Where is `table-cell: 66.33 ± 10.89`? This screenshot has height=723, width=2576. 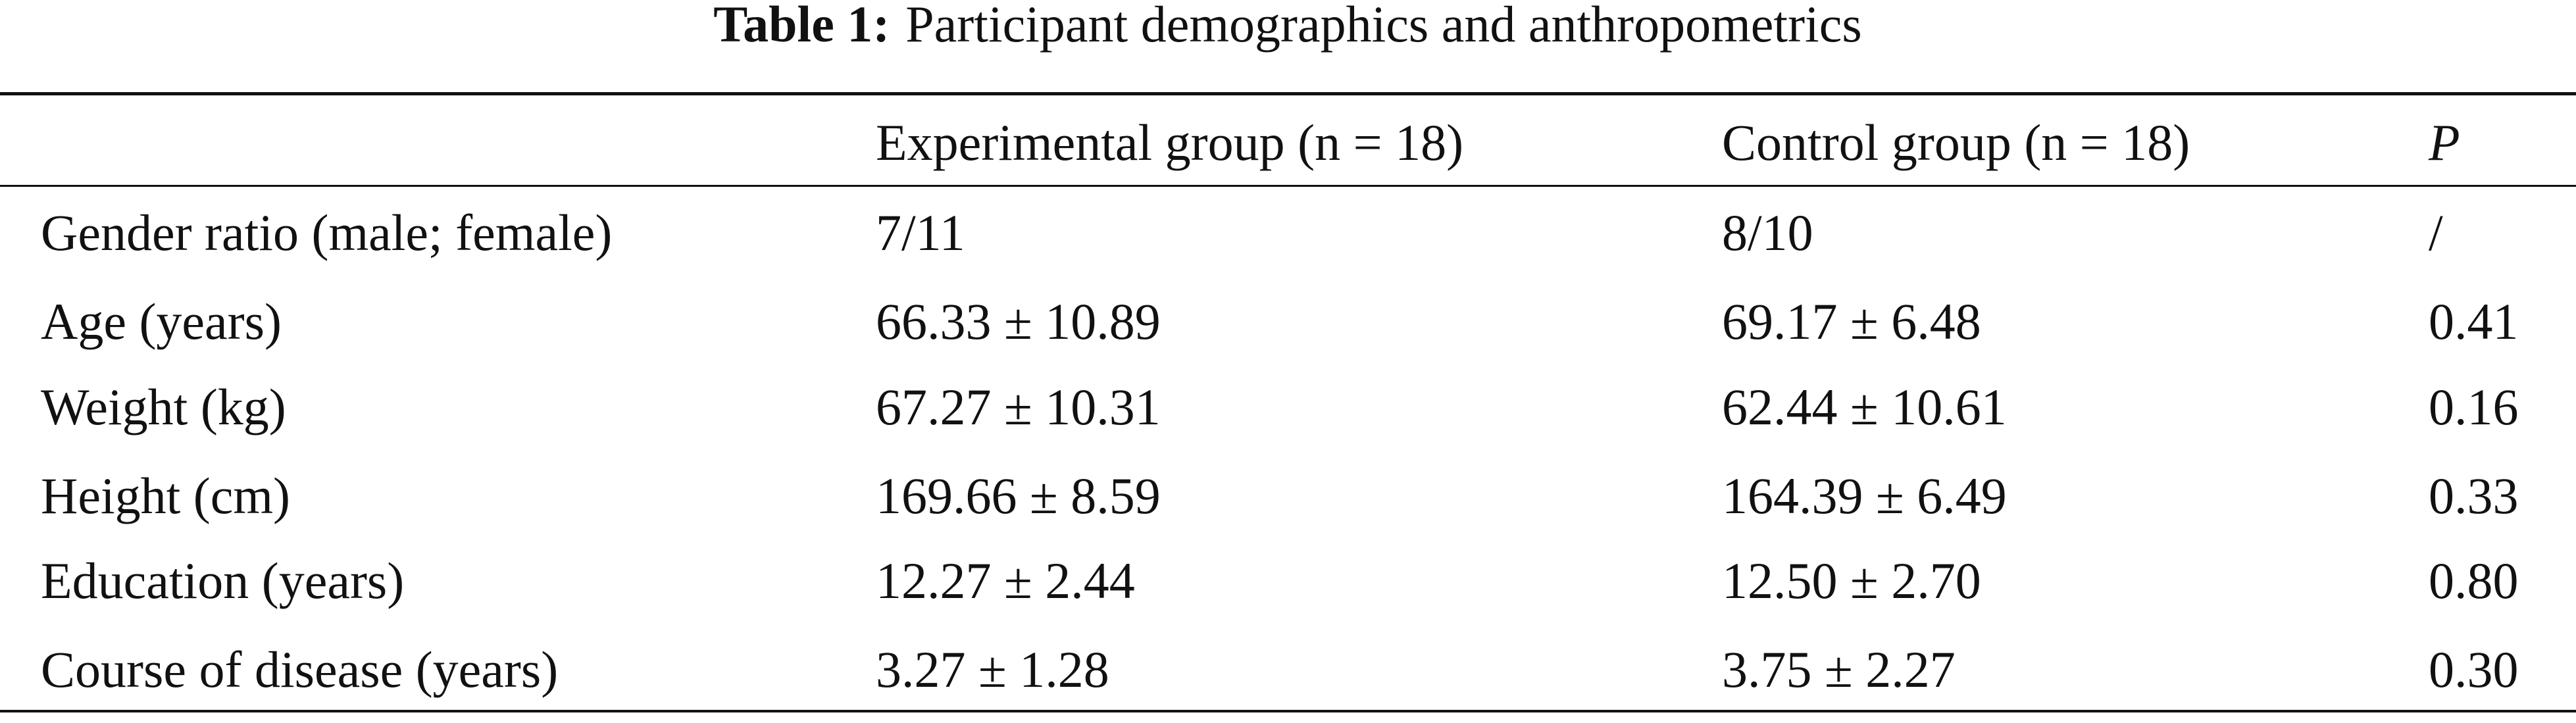
table-cell: 66.33 ± 10.89 is located at coordinates (1018, 321).